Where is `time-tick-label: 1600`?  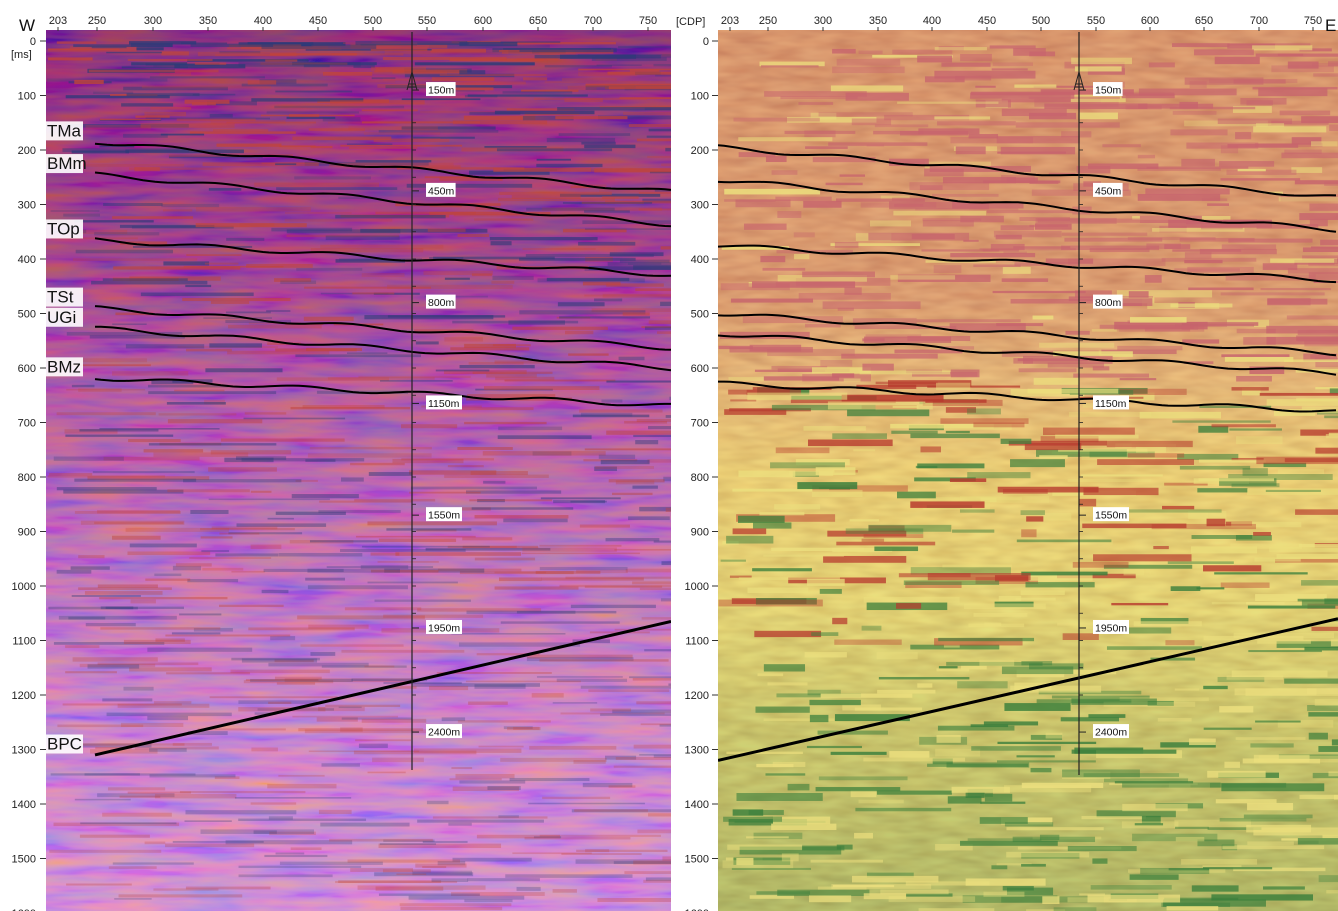
time-tick-label: 1600 is located at coordinates (697, 909).